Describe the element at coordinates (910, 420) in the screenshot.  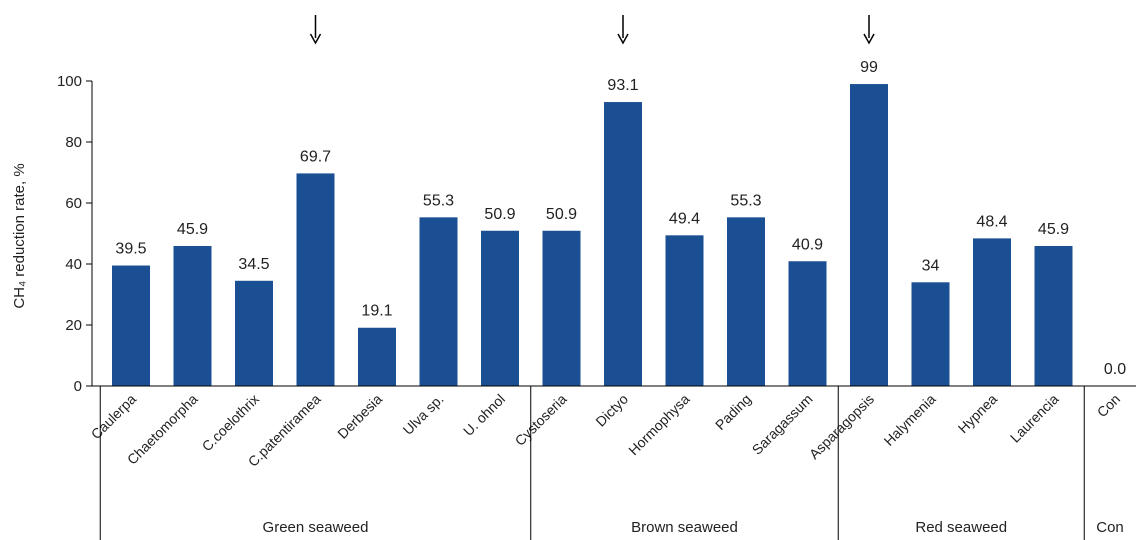
I see `x-tick-label: Halymenia` at that location.